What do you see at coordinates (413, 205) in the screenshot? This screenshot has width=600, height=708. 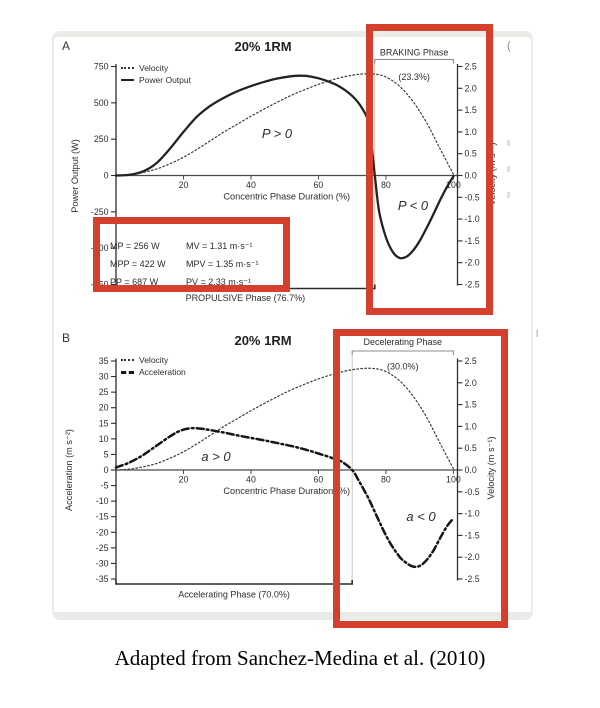 I see `panel-a-annotation: P < 0` at bounding box center [413, 205].